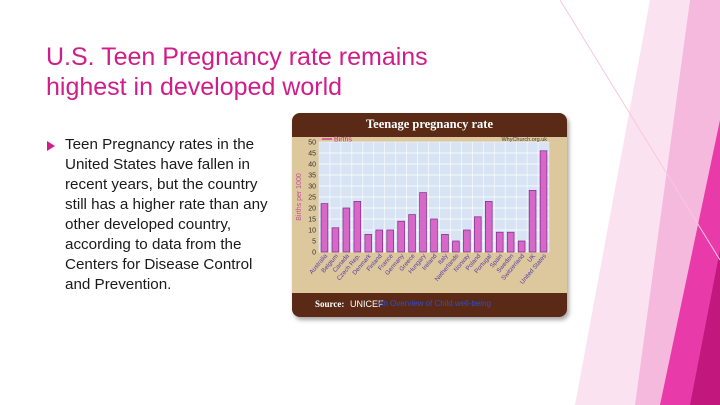  Describe the element at coordinates (237, 57) in the screenshot. I see `slide-title-line1: U.S. Teen Pregnancy rate remains` at that location.